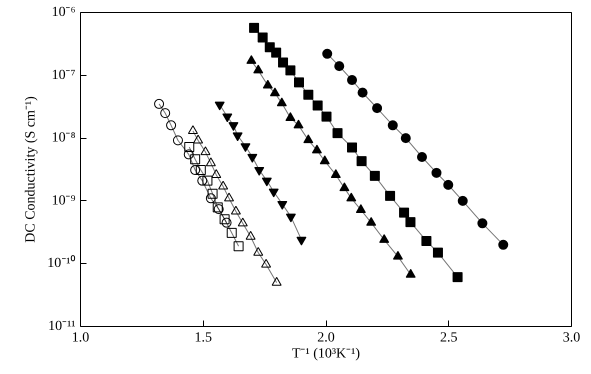  Describe the element at coordinates (64, 138) in the screenshot. I see `y-tick-label: 10⁻⁸` at that location.